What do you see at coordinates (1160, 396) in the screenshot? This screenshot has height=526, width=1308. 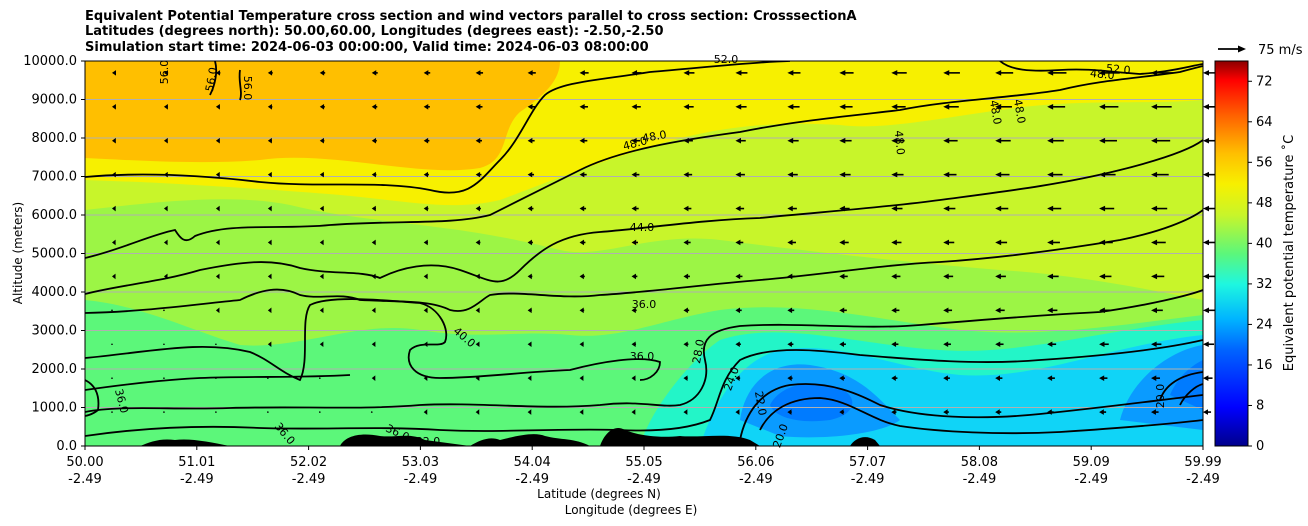 I see `contour-label: 20.0` at bounding box center [1160, 396].